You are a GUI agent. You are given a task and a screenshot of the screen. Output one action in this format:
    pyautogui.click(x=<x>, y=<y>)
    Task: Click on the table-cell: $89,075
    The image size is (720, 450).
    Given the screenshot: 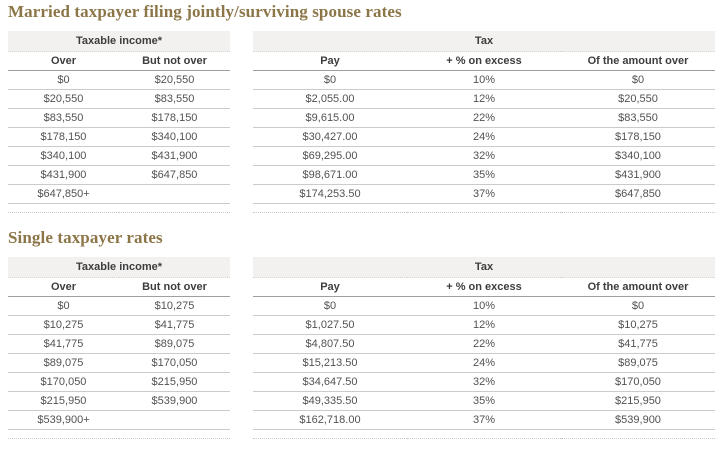 What is the action you would take?
    pyautogui.click(x=638, y=363)
    